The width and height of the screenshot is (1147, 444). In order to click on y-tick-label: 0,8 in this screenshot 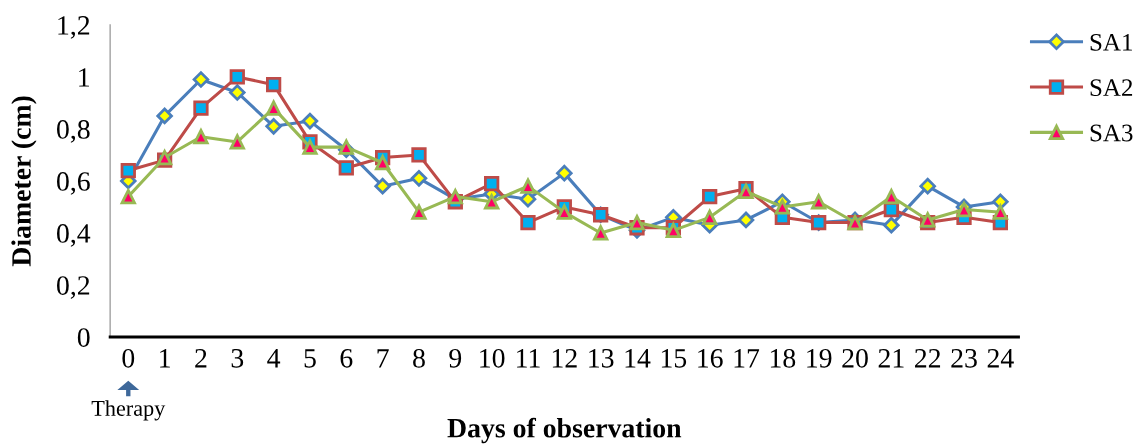, I will do `click(73, 131)`.